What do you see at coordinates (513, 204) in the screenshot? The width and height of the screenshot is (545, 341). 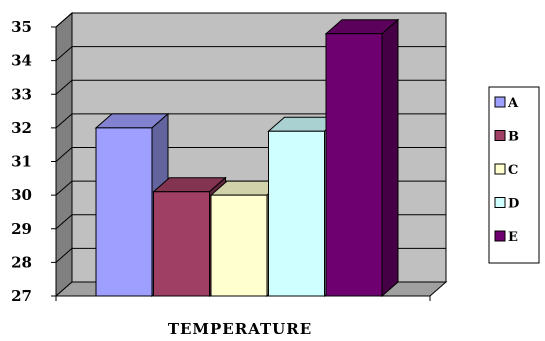 I see `legend-label: D` at bounding box center [513, 204].